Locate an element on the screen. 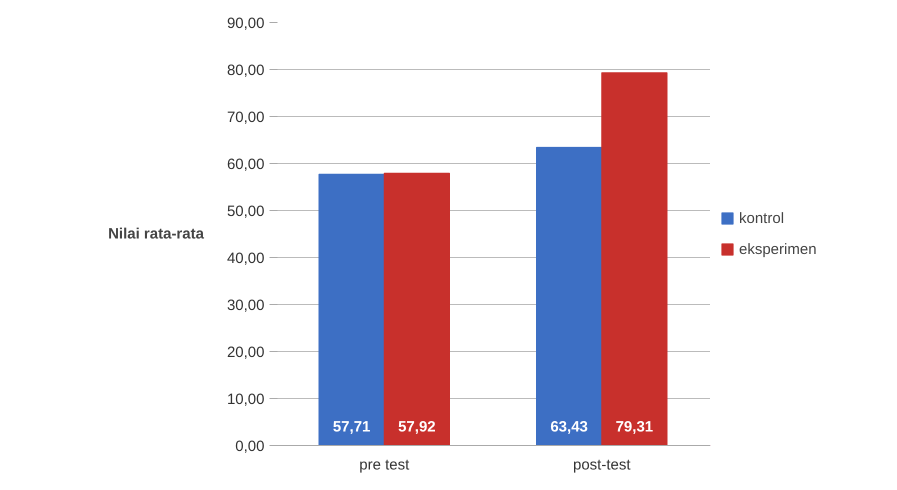 Image resolution: width=897 pixels, height=490 pixels. legend-label: eksperimen is located at coordinates (778, 249).